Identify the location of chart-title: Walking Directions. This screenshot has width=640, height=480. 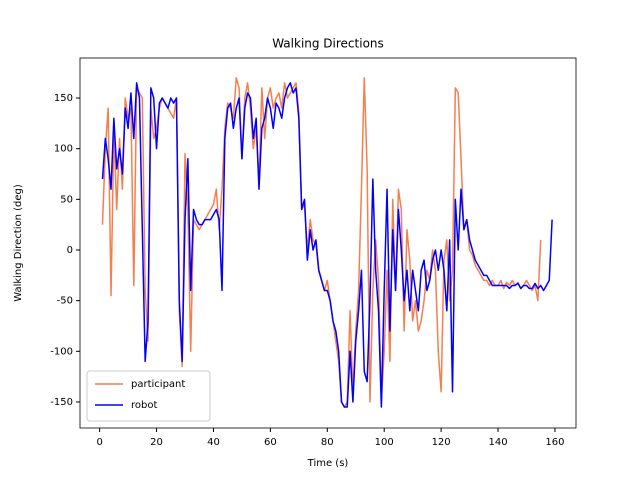
(328, 44).